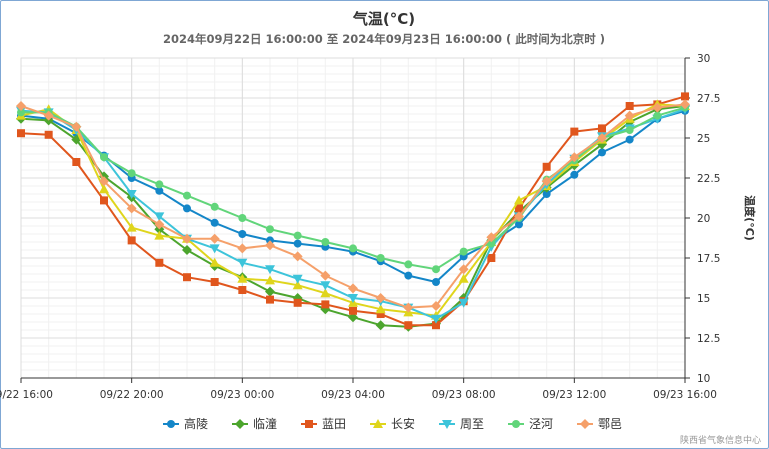  Describe the element at coordinates (610, 424) in the screenshot. I see `legend-label: 鄠邑` at that location.